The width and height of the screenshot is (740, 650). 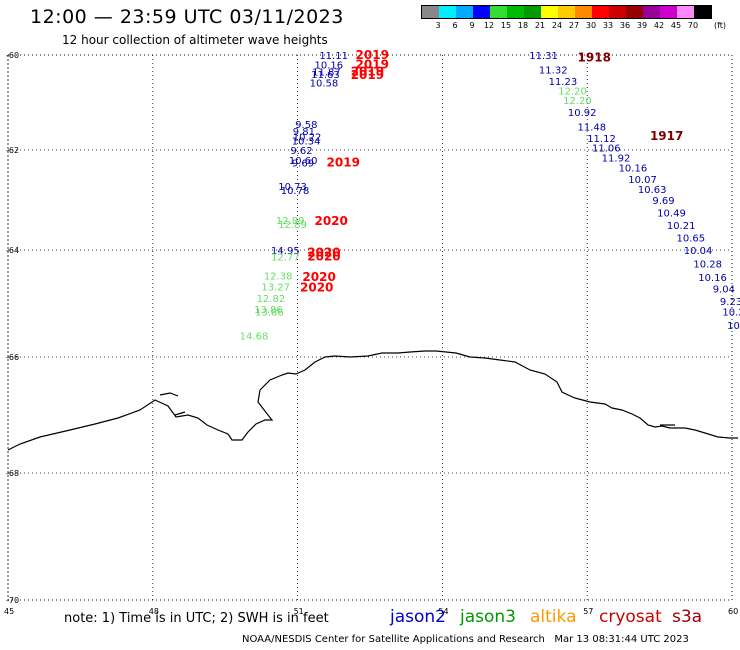 I want to click on legend-tick-label: 45, so click(x=676, y=25).